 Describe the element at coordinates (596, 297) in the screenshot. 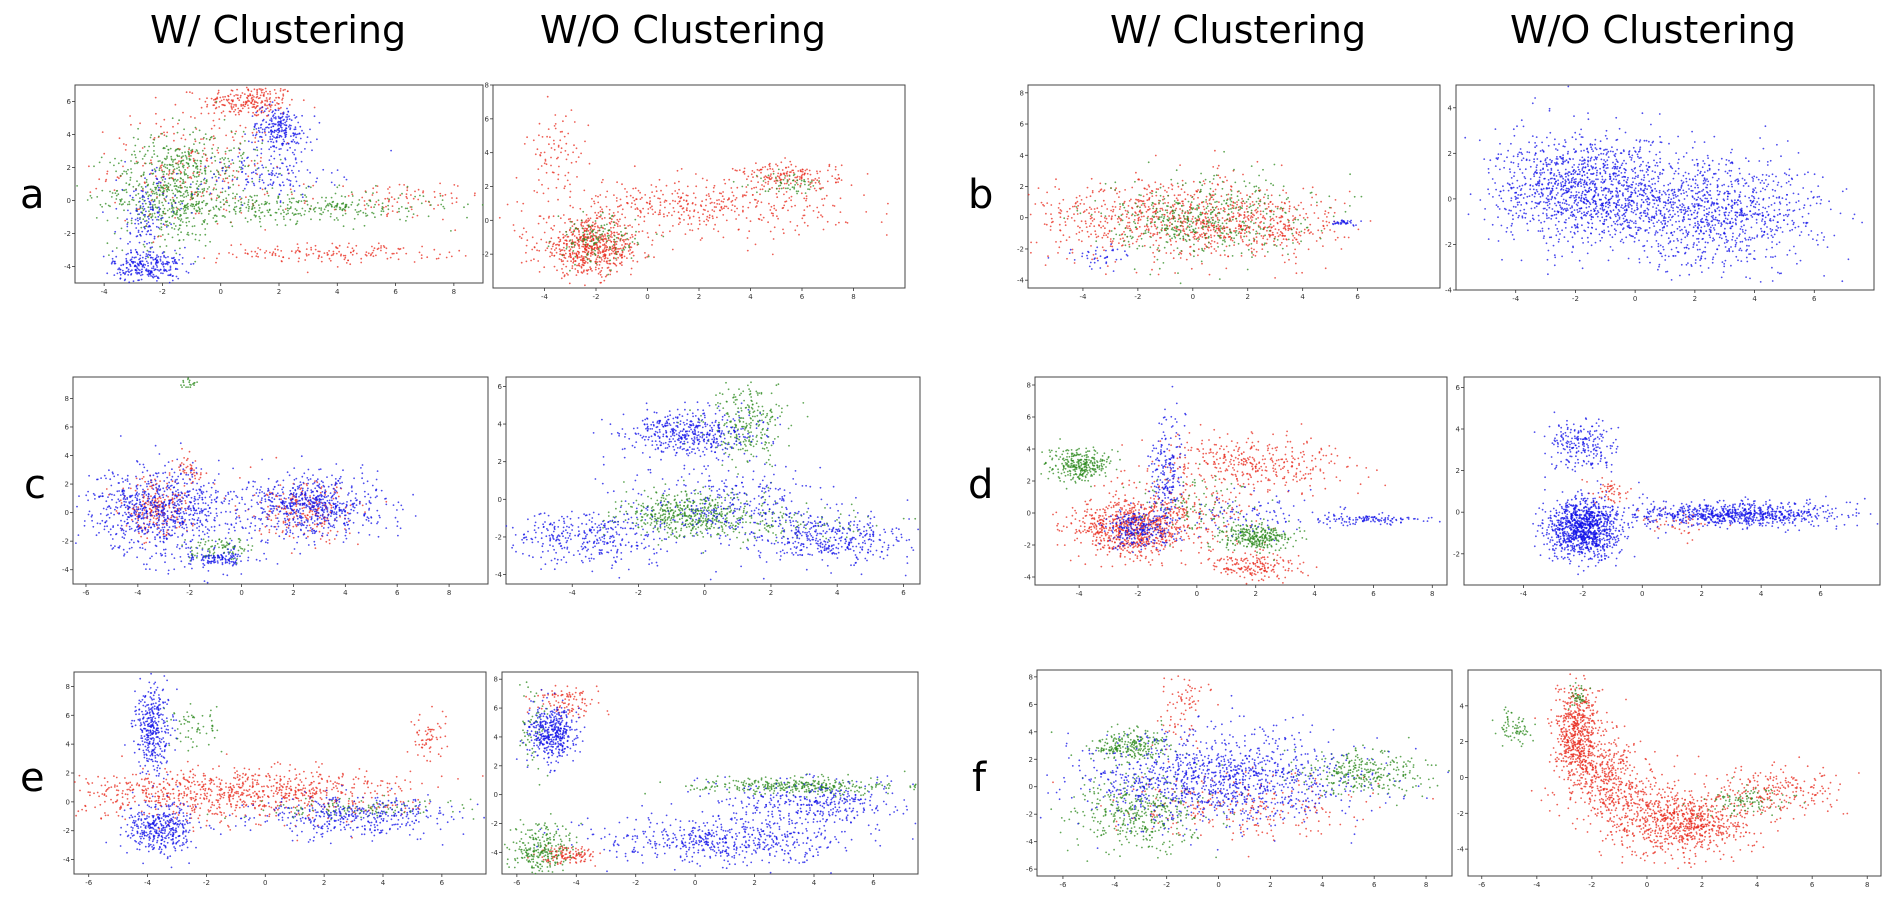

I see `x-tick-label: -2` at that location.